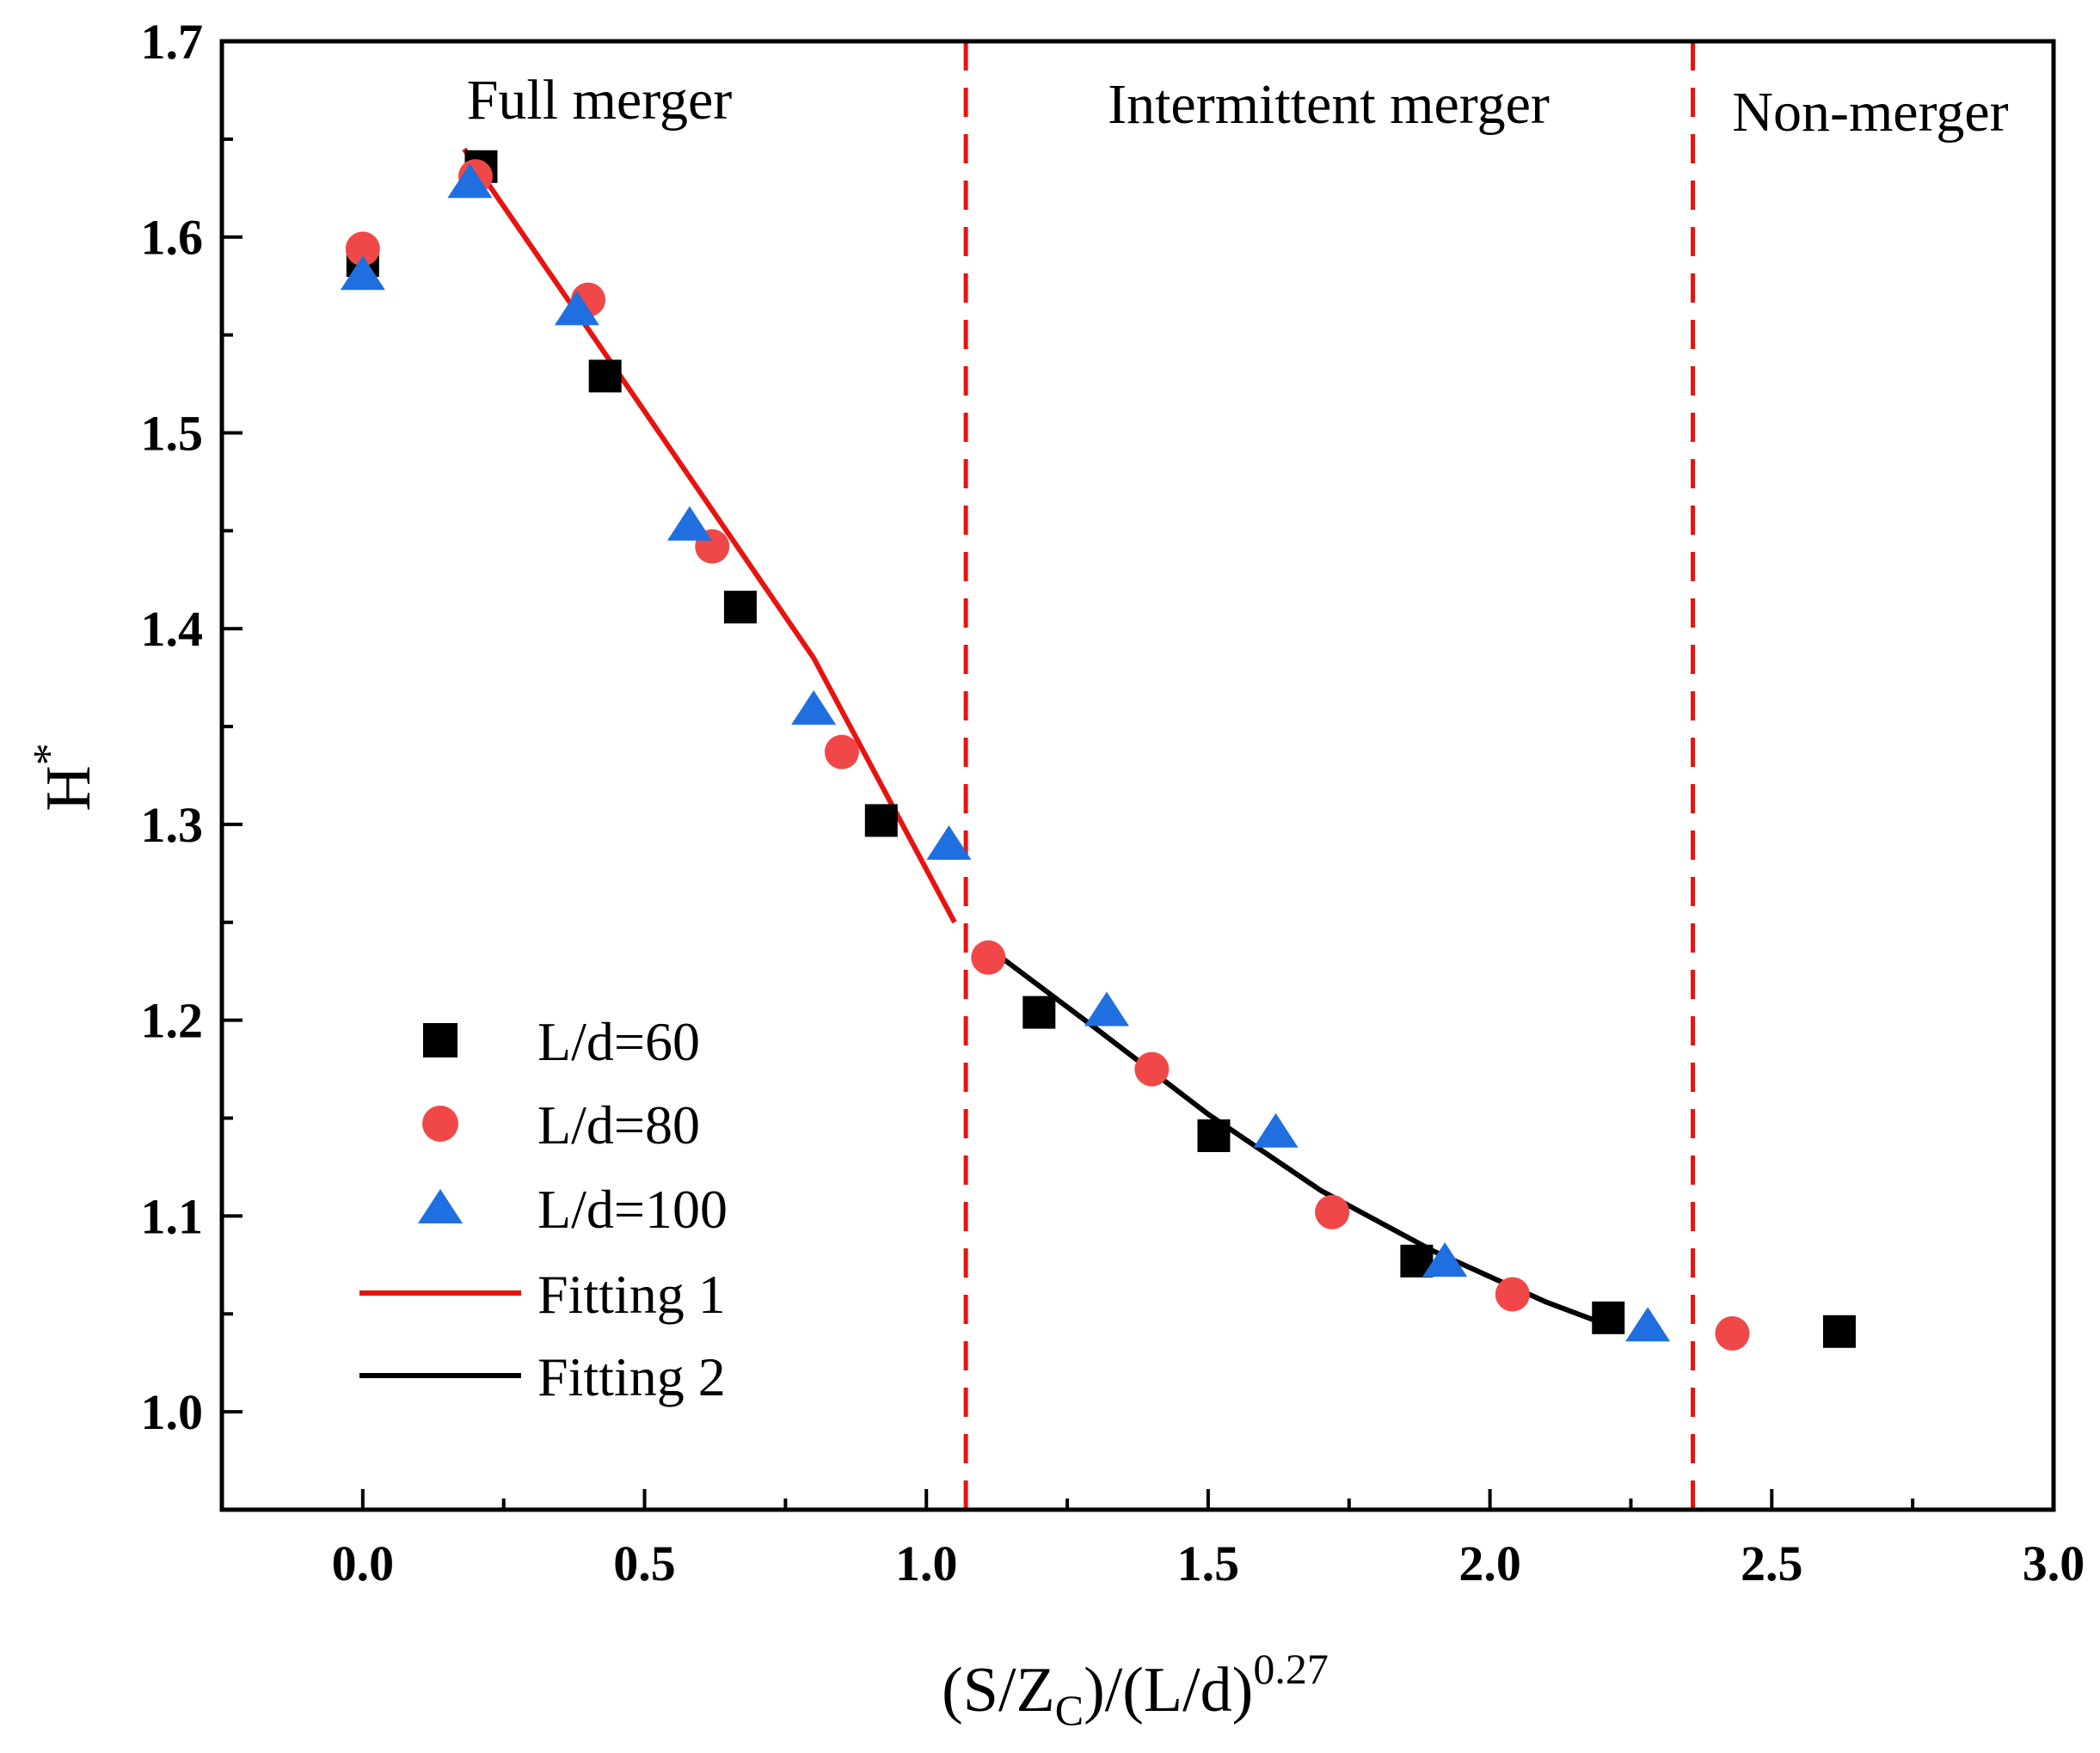  I want to click on x-tick-label: 3.0, so click(2054, 1563).